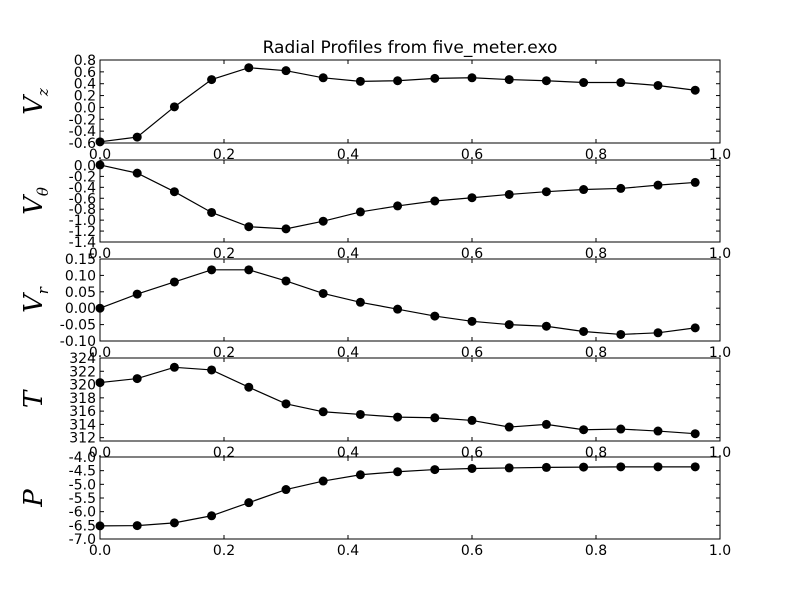 Image resolution: width=800 pixels, height=600 pixels. Describe the element at coordinates (82, 485) in the screenshot. I see `pressure-ytick-label: -5.0` at that location.